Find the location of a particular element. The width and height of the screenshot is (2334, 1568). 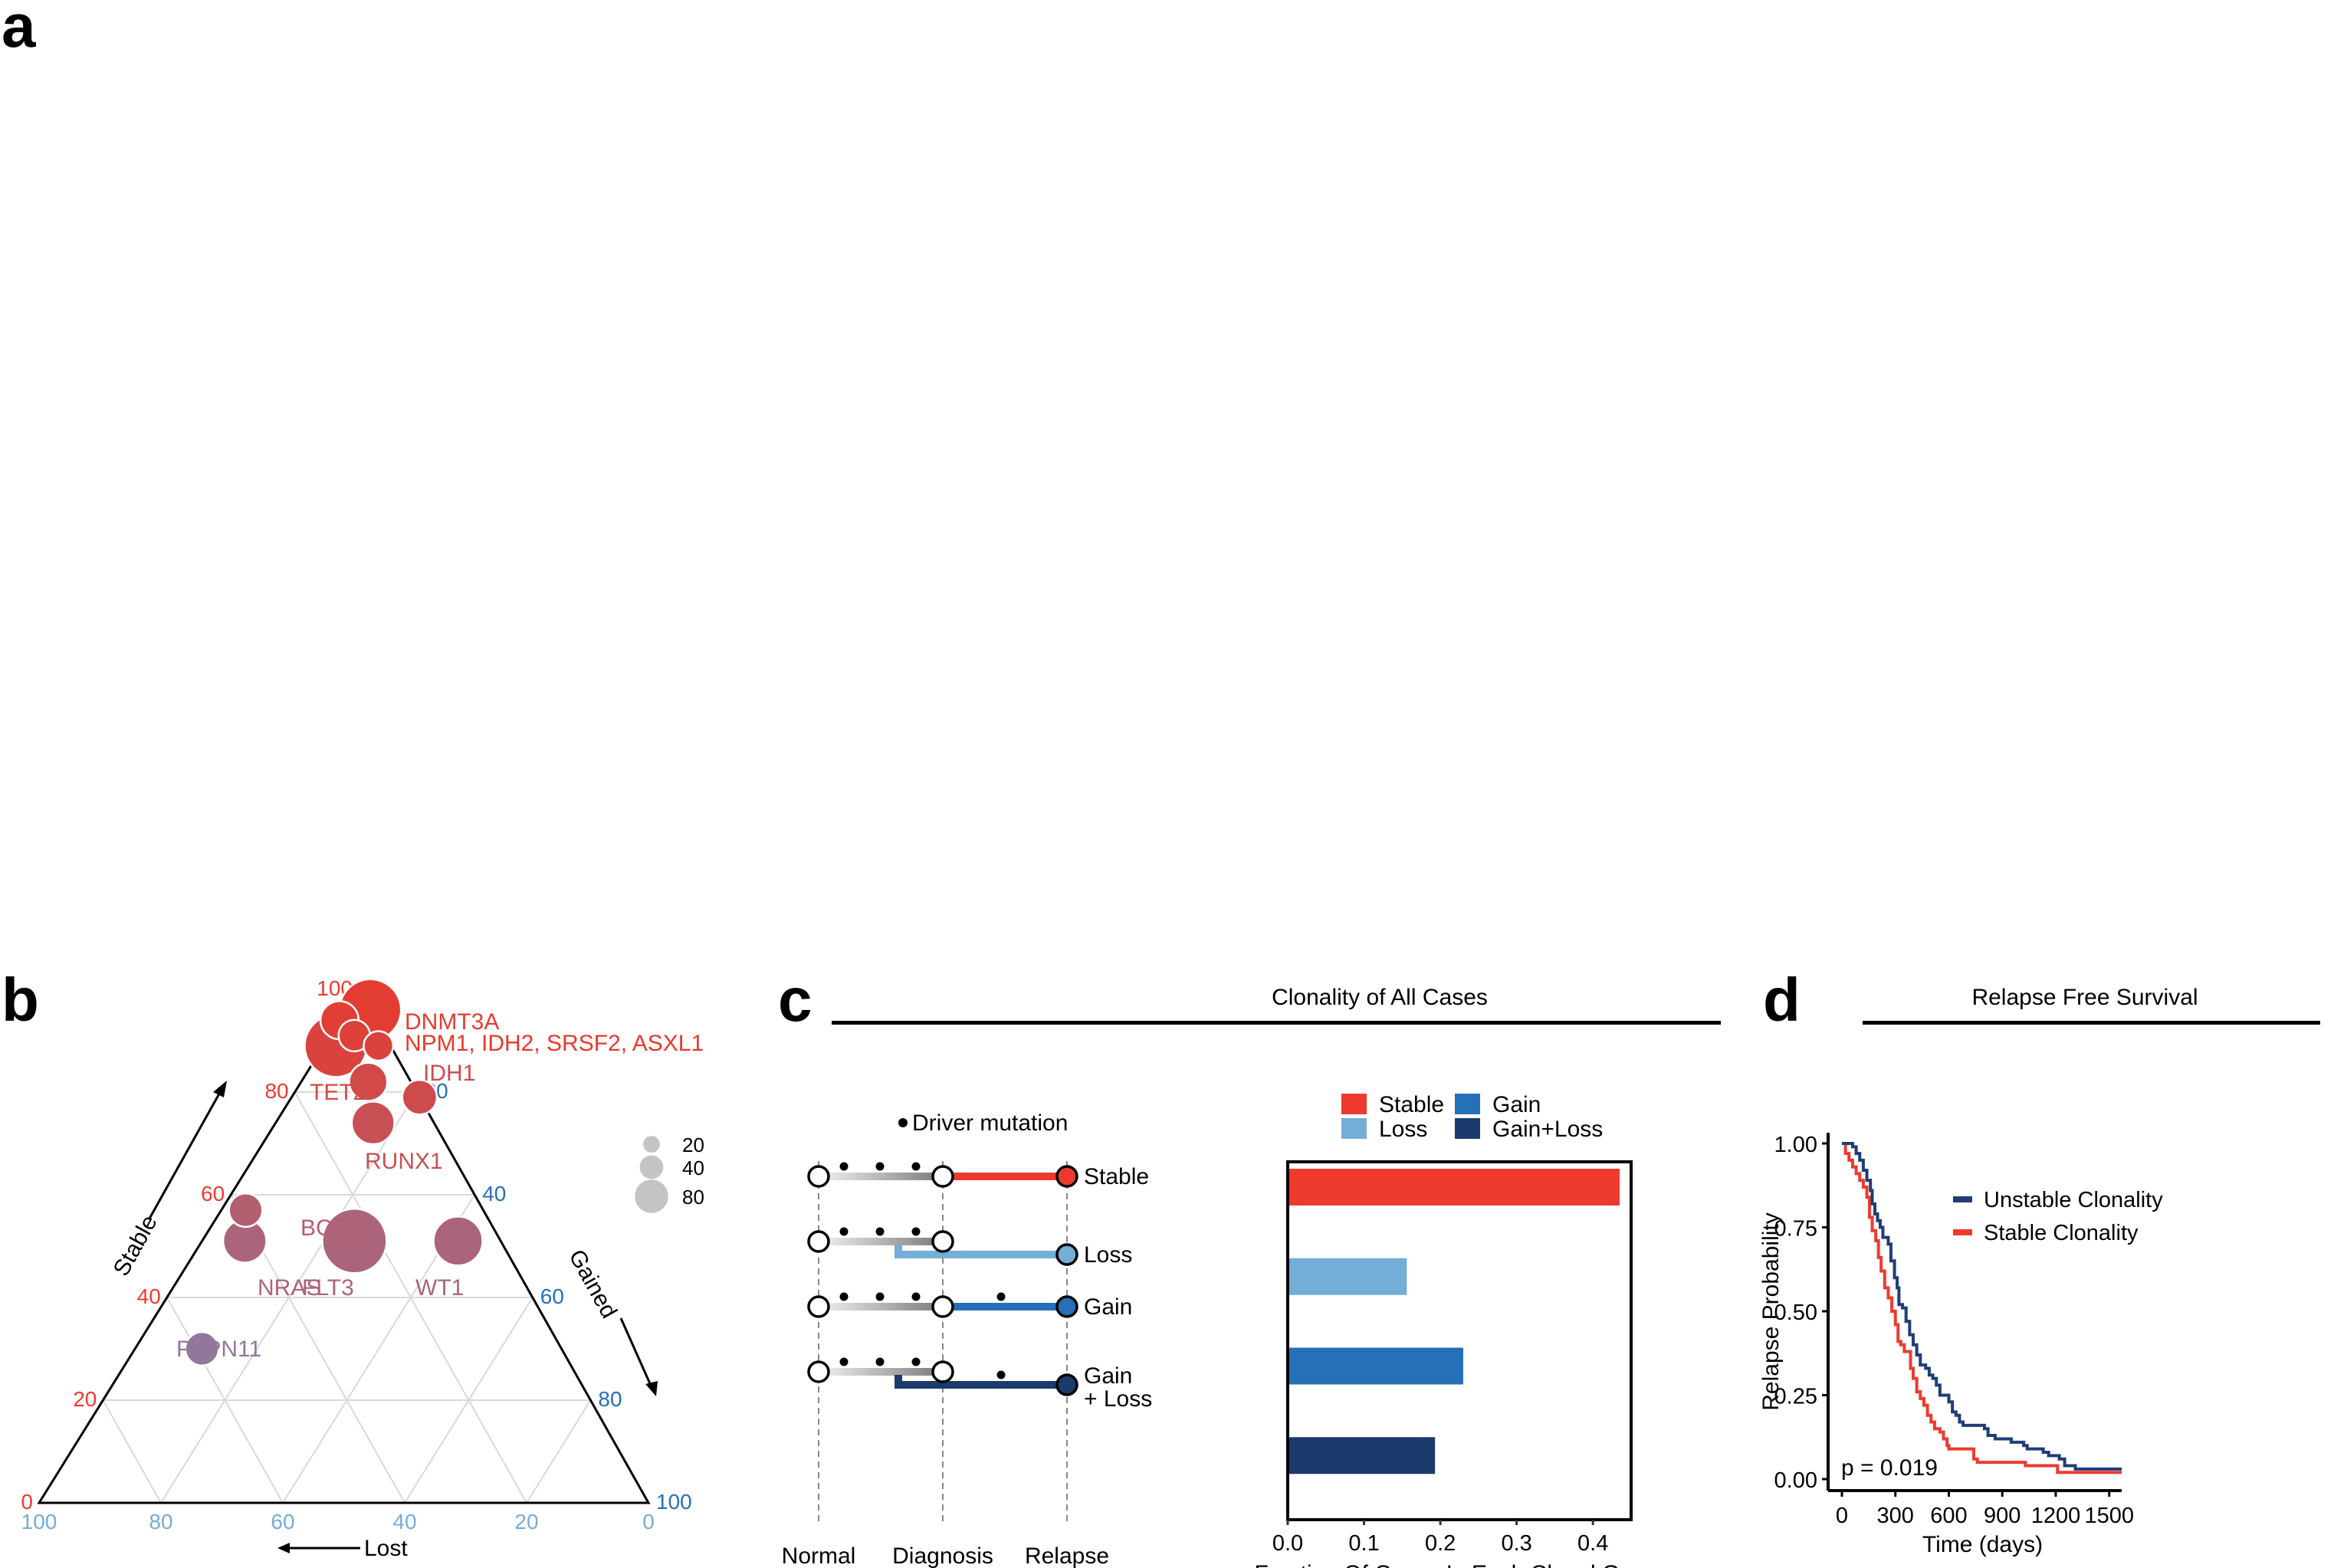

y-tick-label: 0.50 is located at coordinates (1795, 1313).